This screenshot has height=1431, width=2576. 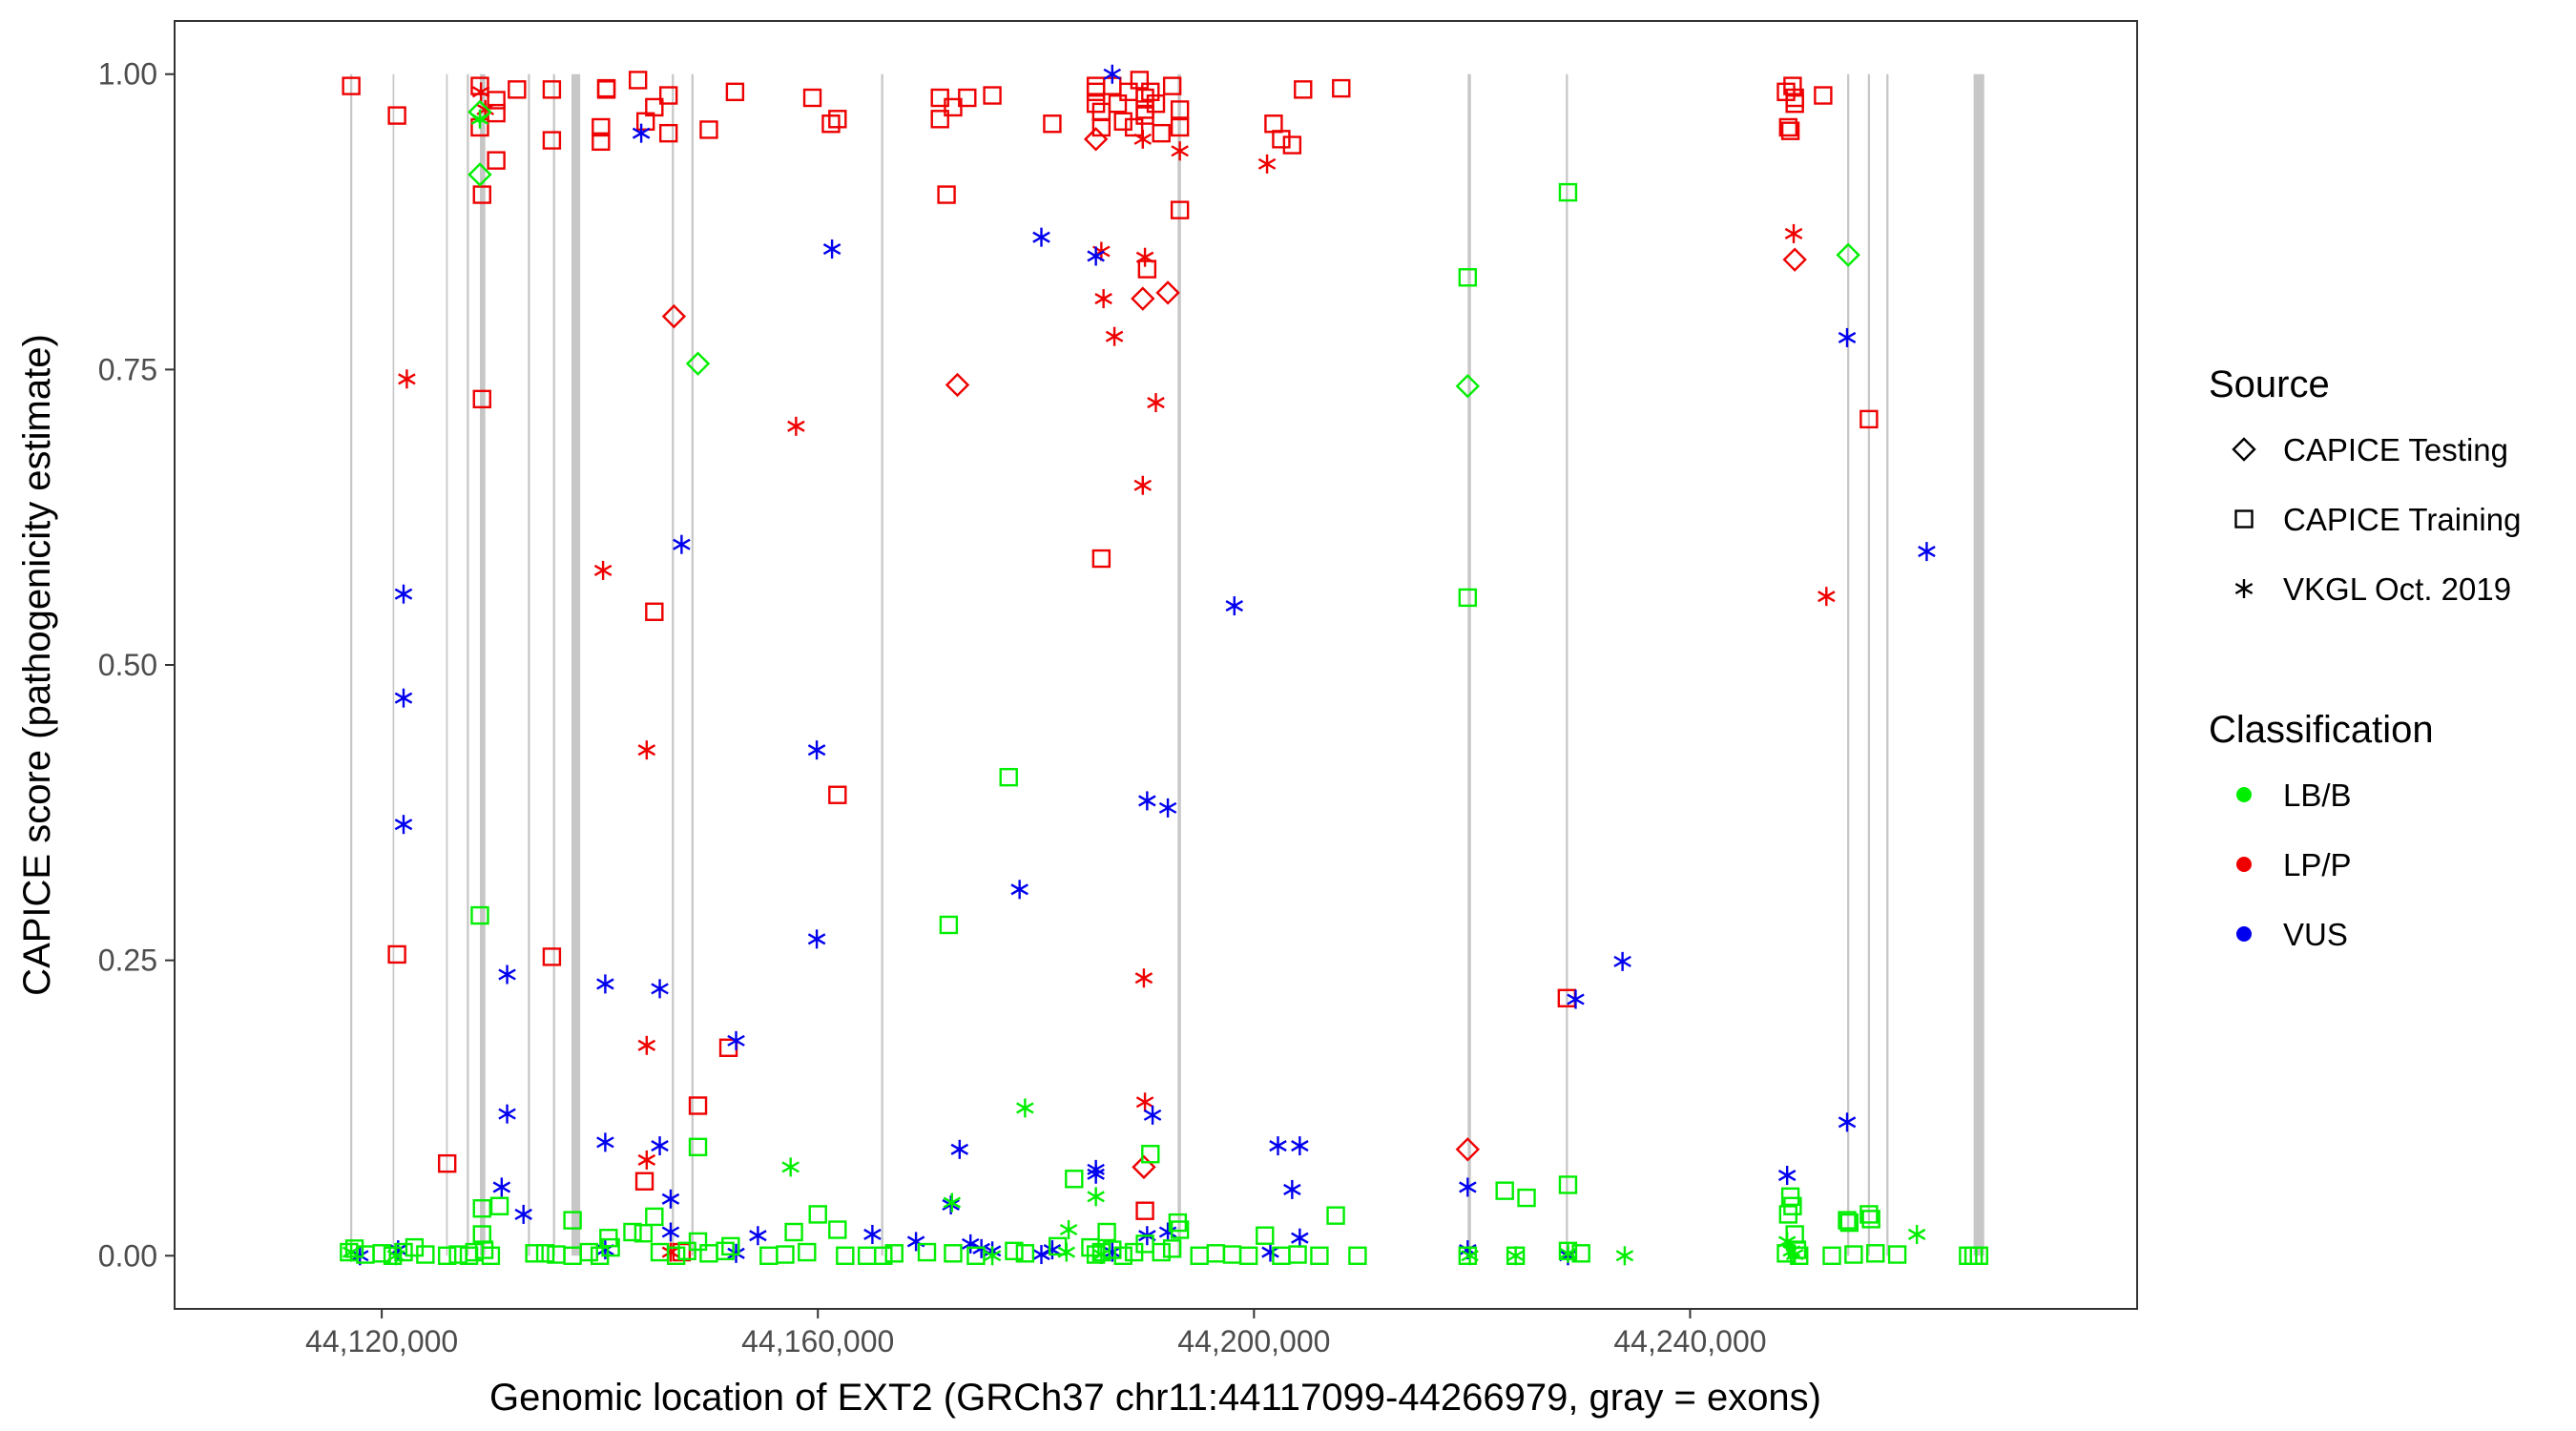 What do you see at coordinates (2244, 588) in the screenshot?
I see `legend-key-asterisk` at bounding box center [2244, 588].